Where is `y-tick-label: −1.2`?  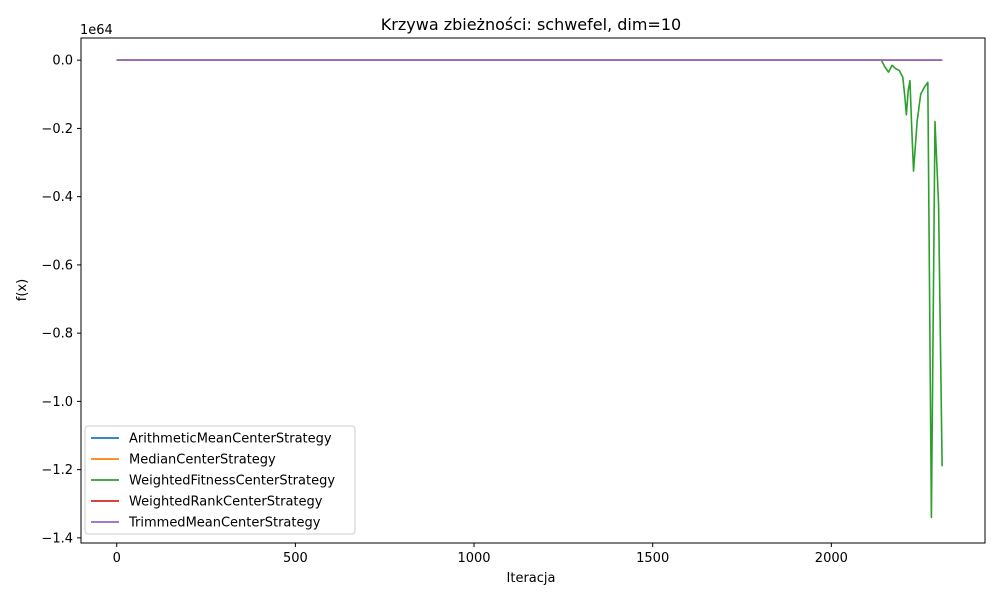 y-tick-label: −1.2 is located at coordinates (57, 470).